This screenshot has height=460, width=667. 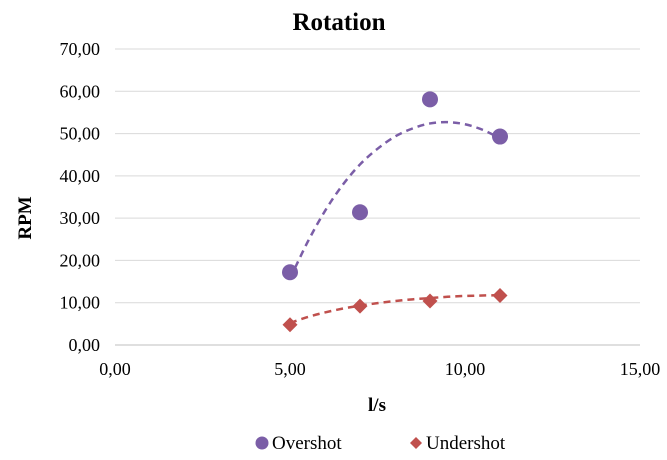 I want to click on y-tick-labels: 0,00 10,00 20,00 30,00 40,00 50,00 60,00 70,00, so click(x=80, y=197).